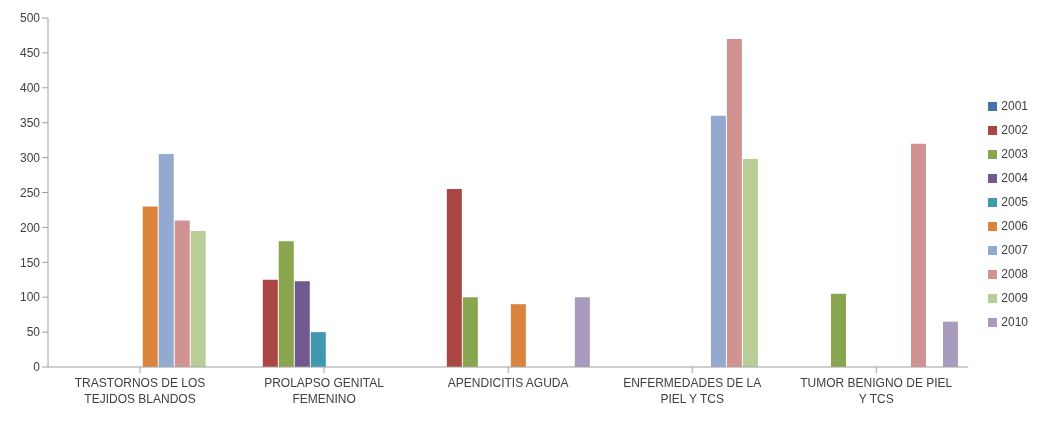  I want to click on y-tick-label: 450, so click(30, 53).